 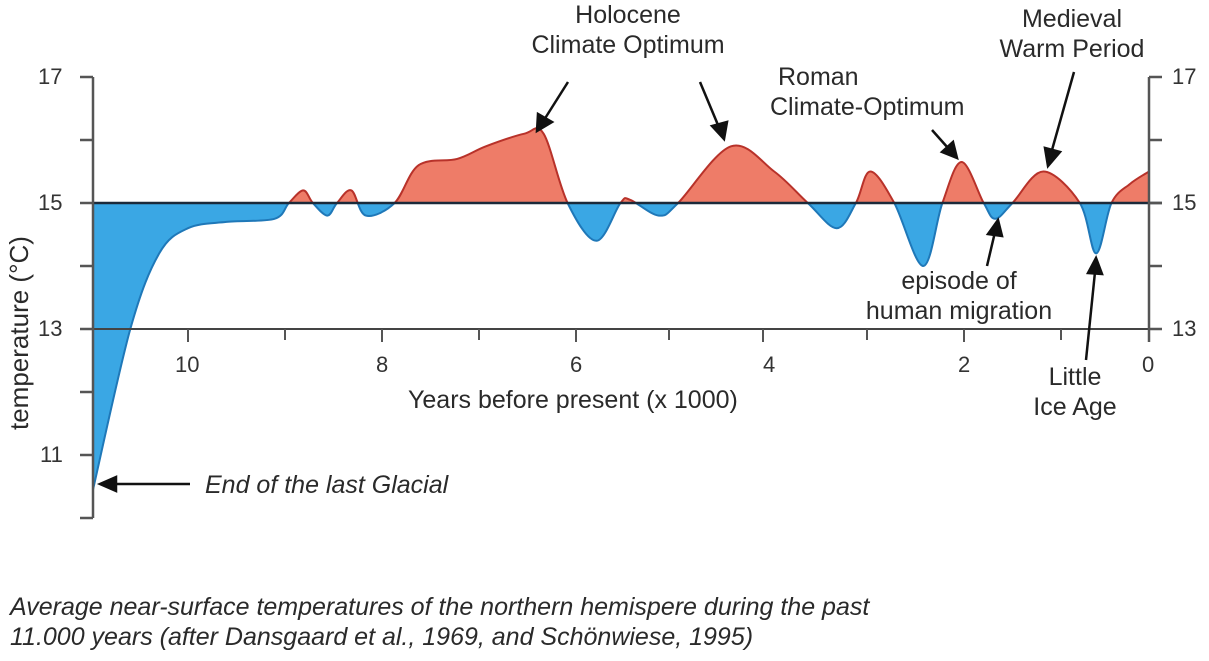 What do you see at coordinates (628, 15) in the screenshot?
I see `label-holocene-line1: Holocene` at bounding box center [628, 15].